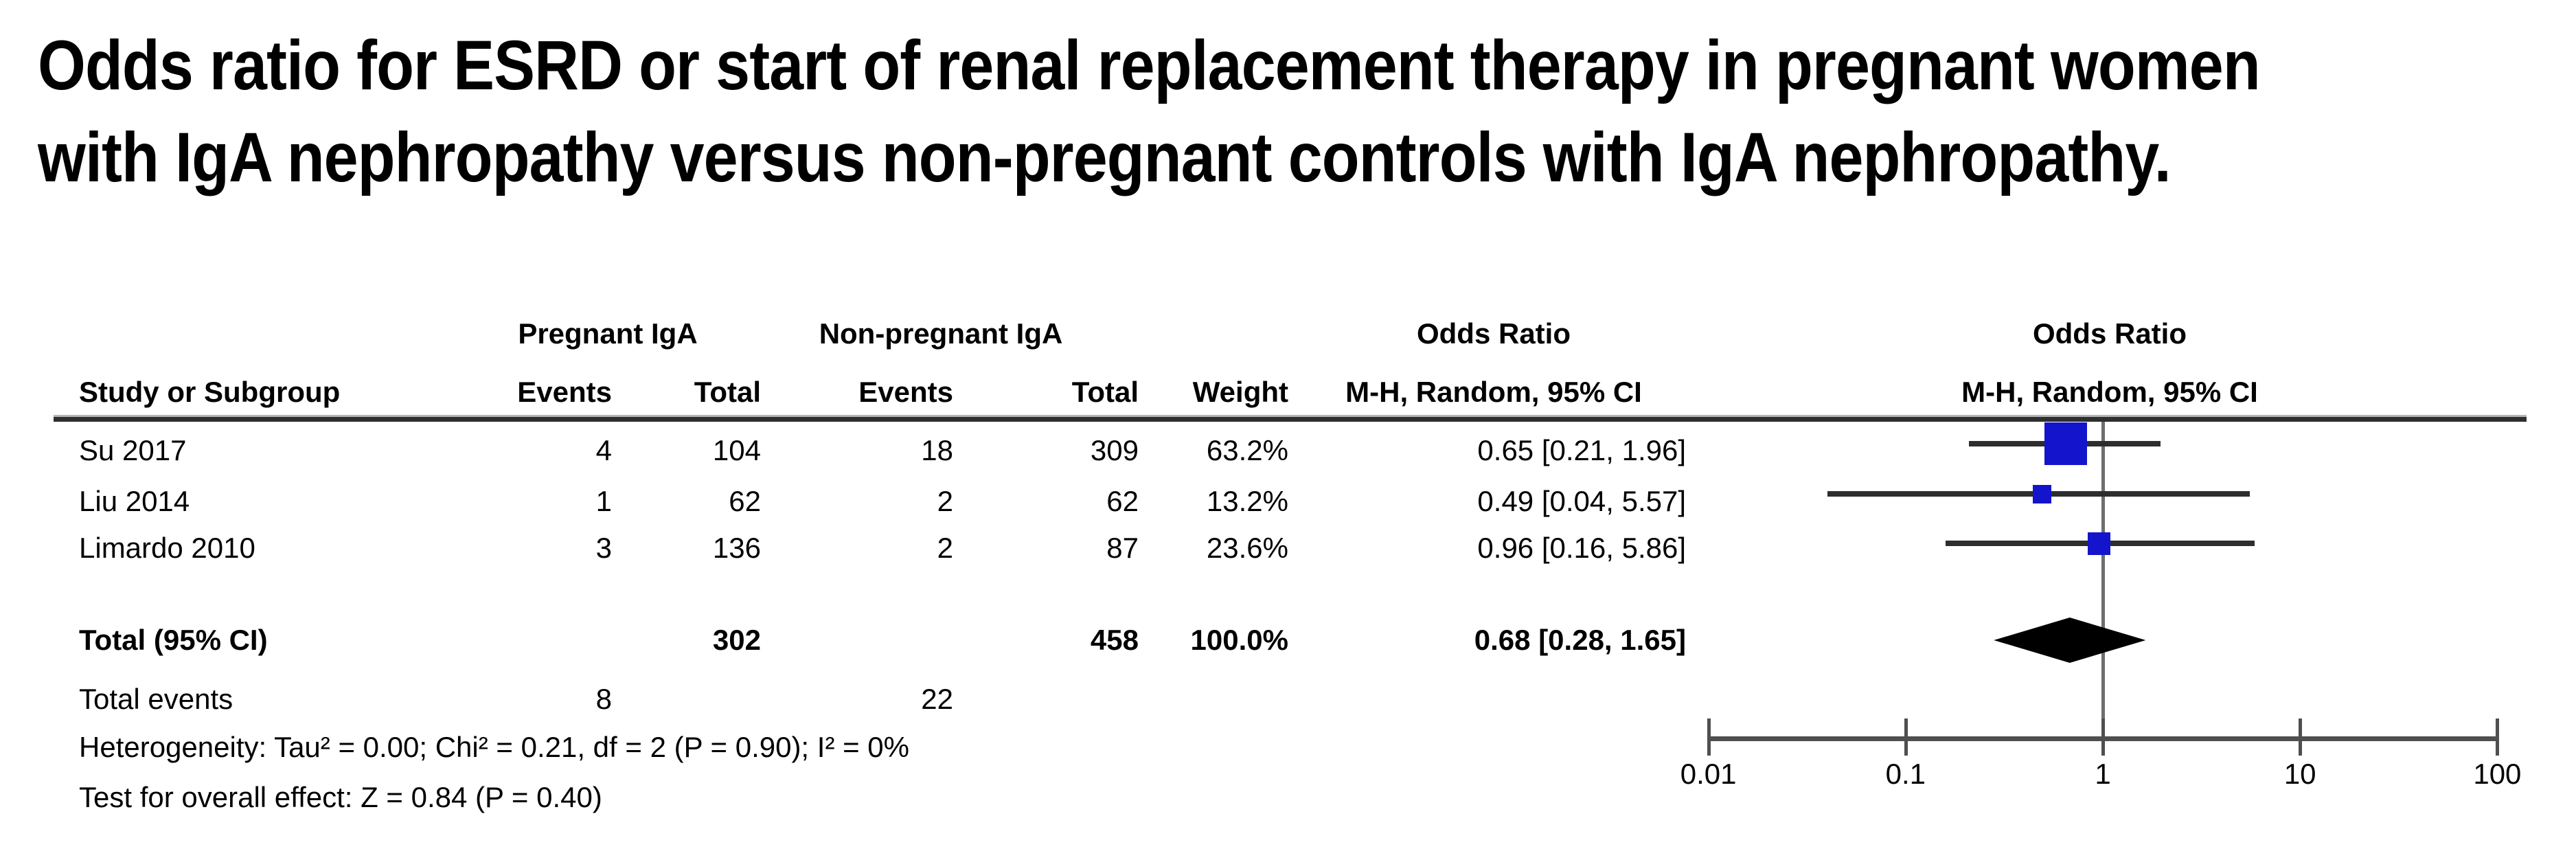 The height and width of the screenshot is (849, 2576). Describe the element at coordinates (156, 699) in the screenshot. I see `total-events-label: Total events` at that location.